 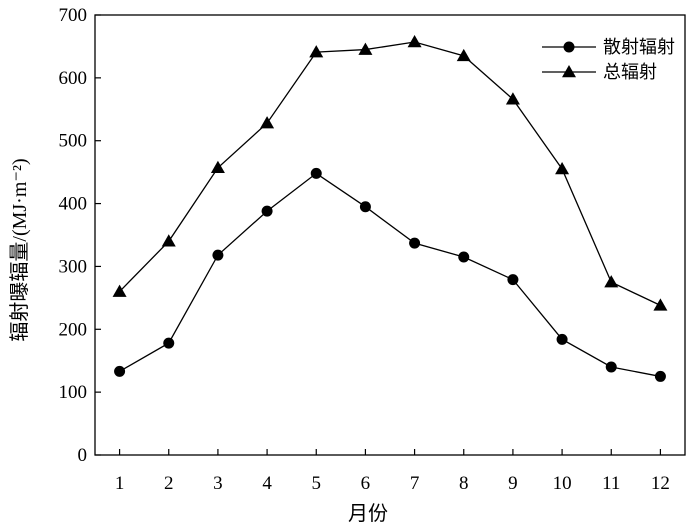 I want to click on x-tick-label: 2, so click(x=169, y=483).